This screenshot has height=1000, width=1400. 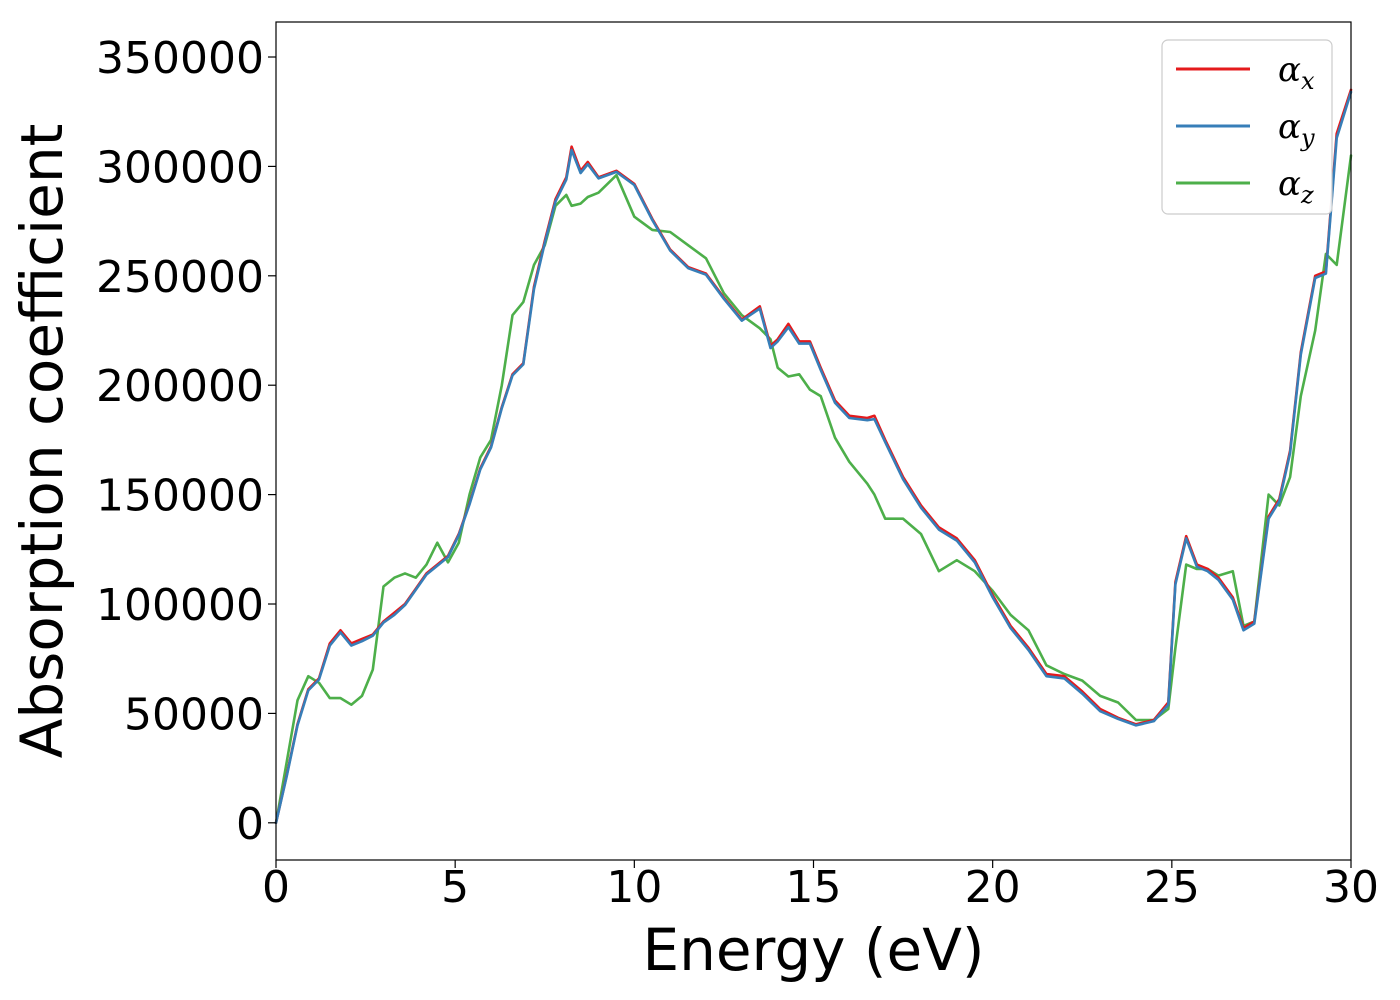 I want to click on y-tick-label: 100000, so click(x=180, y=605).